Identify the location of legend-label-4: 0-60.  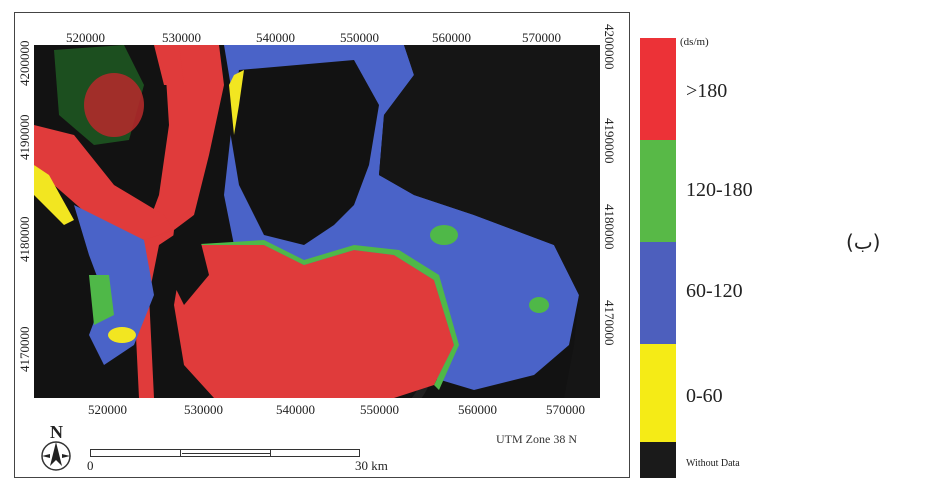
(704, 396).